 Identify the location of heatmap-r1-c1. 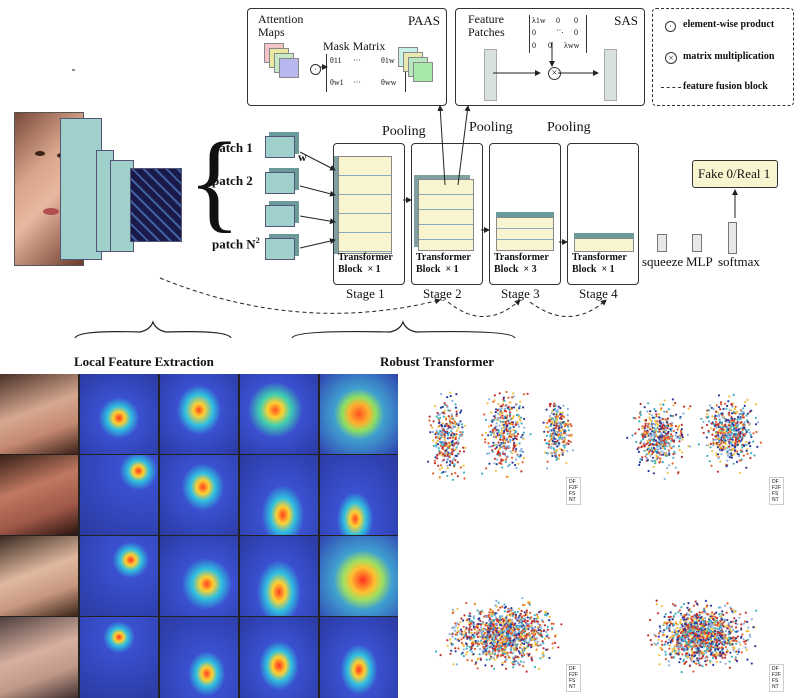
(119, 414).